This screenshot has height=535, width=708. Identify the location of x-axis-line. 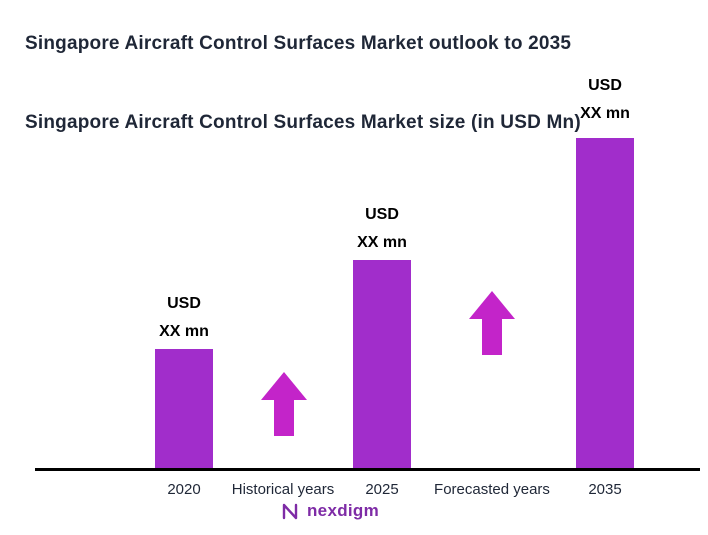
(367, 469).